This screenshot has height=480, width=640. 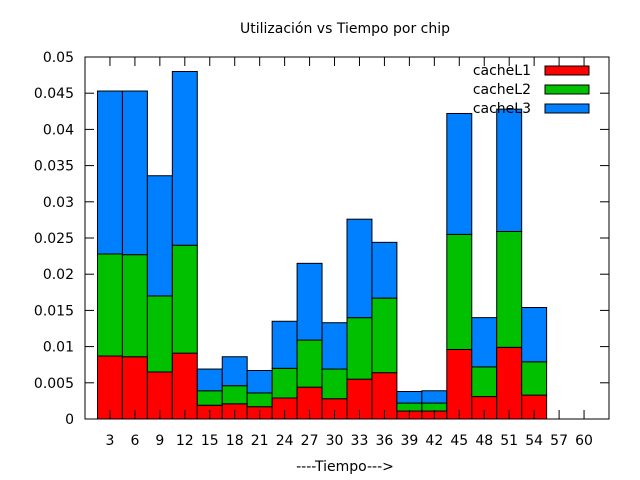 What do you see at coordinates (409, 441) in the screenshot?
I see `x-tick-label: 39` at bounding box center [409, 441].